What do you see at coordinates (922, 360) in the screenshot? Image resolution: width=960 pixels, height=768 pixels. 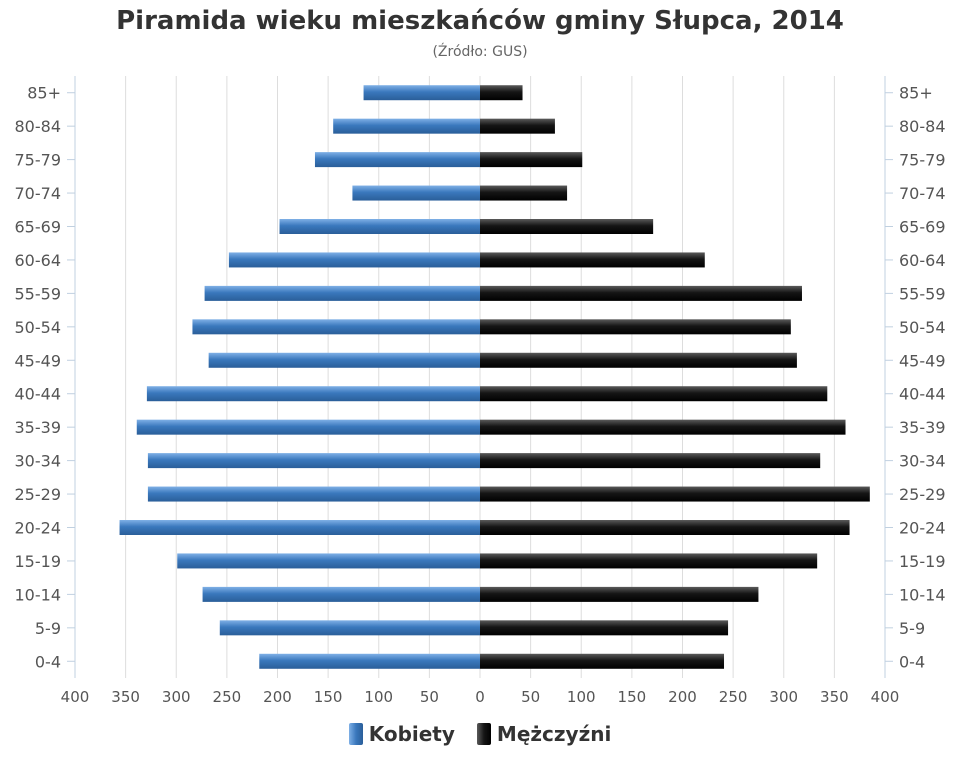 I see `y-tick-label-right: 45-49` at bounding box center [922, 360].